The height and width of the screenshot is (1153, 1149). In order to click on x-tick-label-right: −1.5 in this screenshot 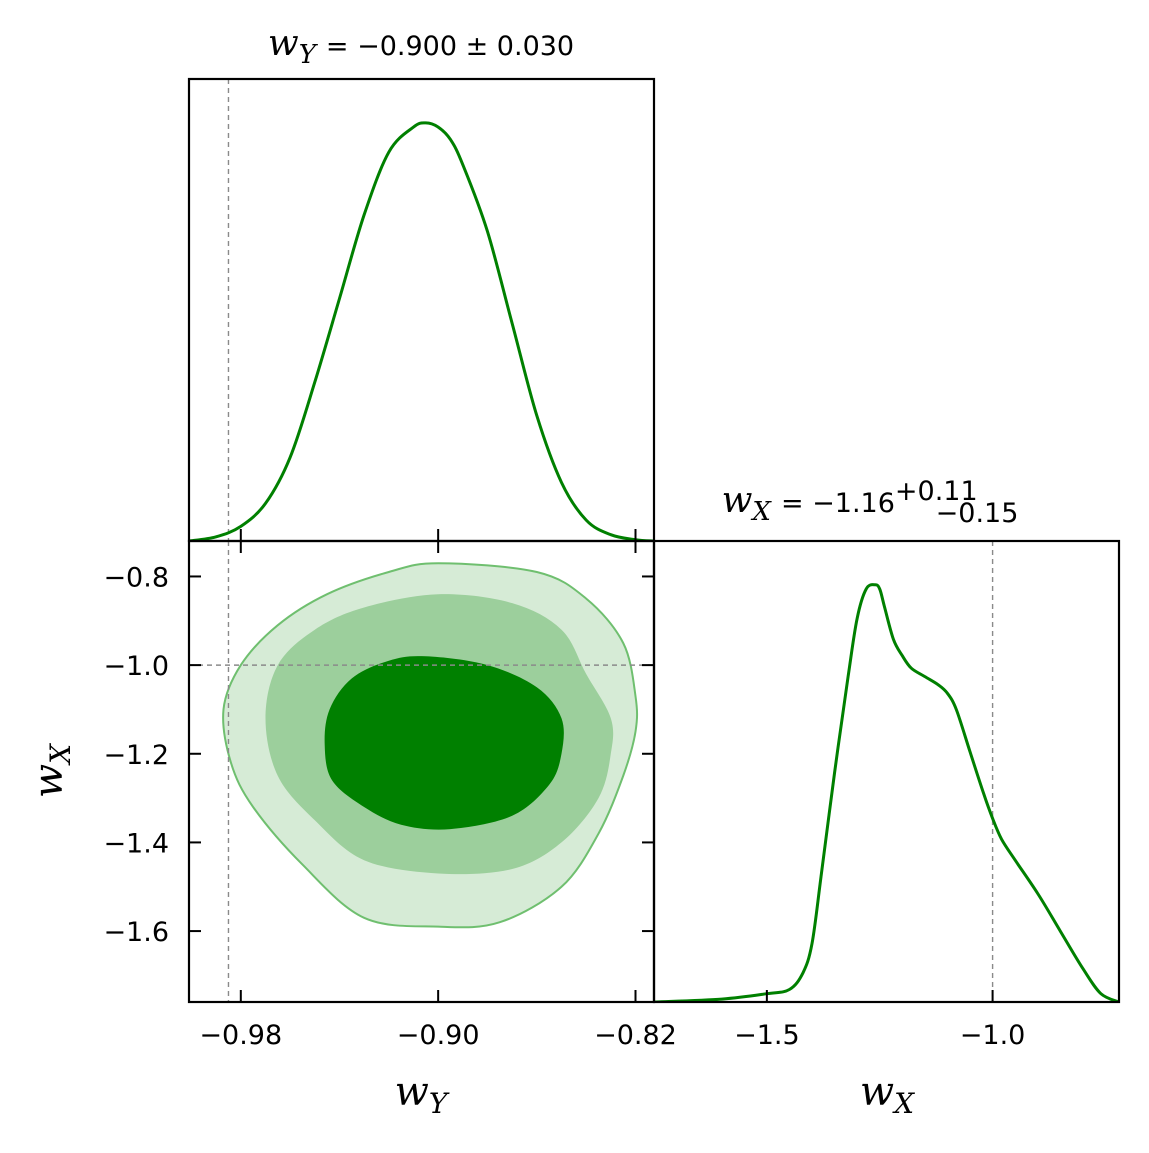, I will do `click(767, 1035)`.